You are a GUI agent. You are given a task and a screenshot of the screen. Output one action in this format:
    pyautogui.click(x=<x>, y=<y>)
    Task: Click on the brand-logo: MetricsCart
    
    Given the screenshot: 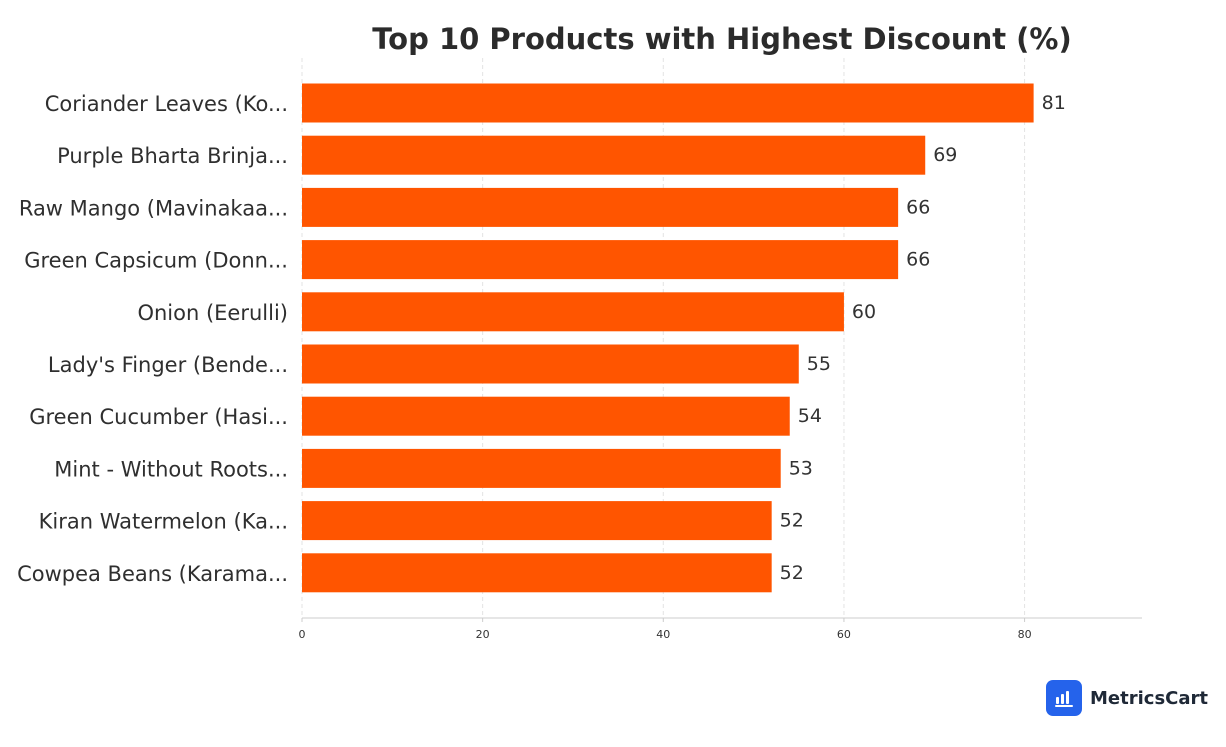 What is the action you would take?
    pyautogui.click(x=1127, y=698)
    